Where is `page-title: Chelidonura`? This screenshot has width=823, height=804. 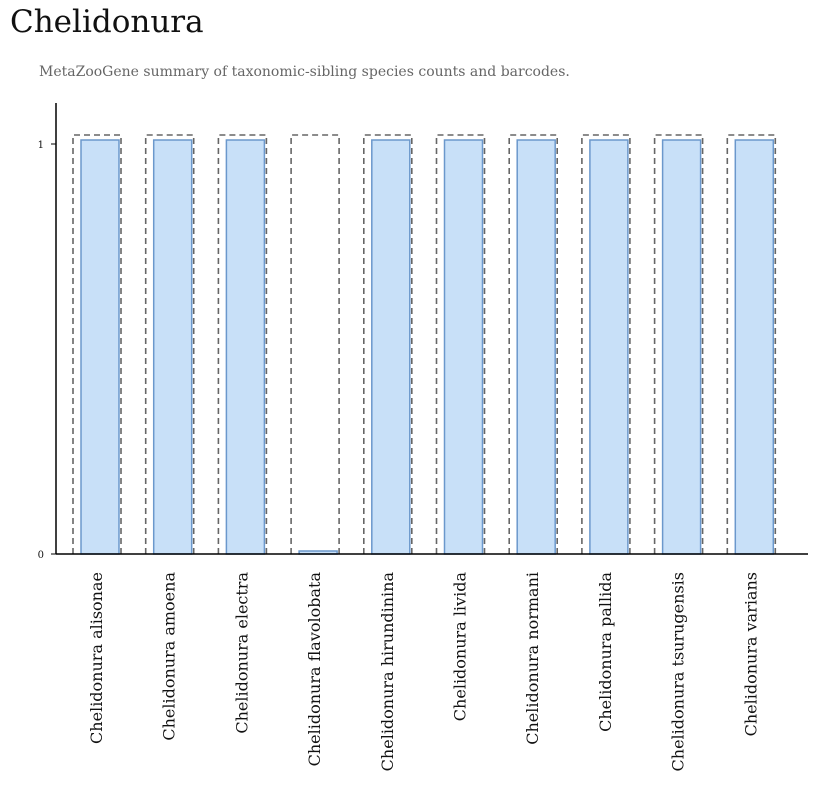 page-title: Chelidonura is located at coordinates (107, 22).